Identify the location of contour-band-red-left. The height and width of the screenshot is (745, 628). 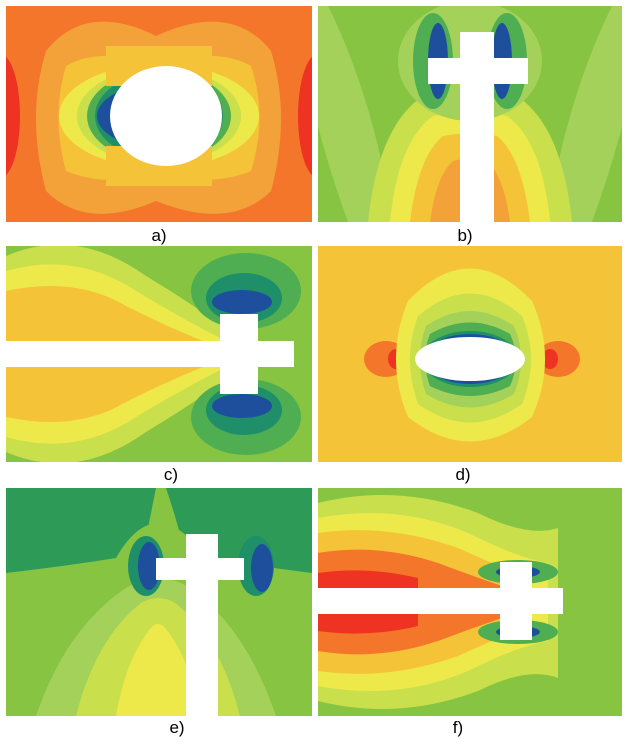
(13, 116).